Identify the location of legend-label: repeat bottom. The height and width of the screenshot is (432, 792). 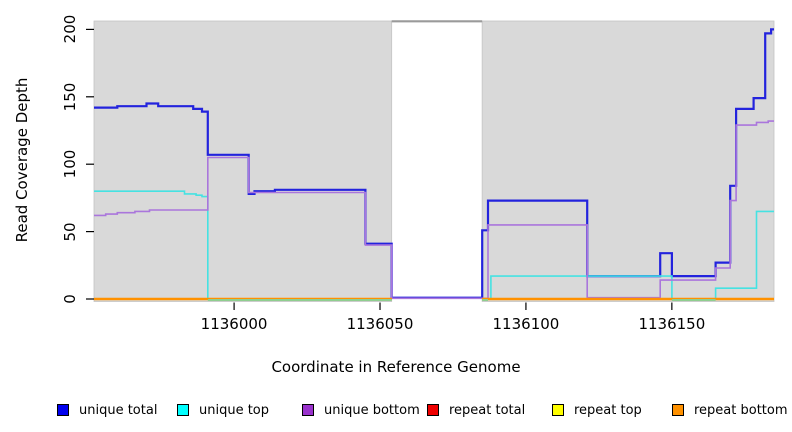
(741, 410).